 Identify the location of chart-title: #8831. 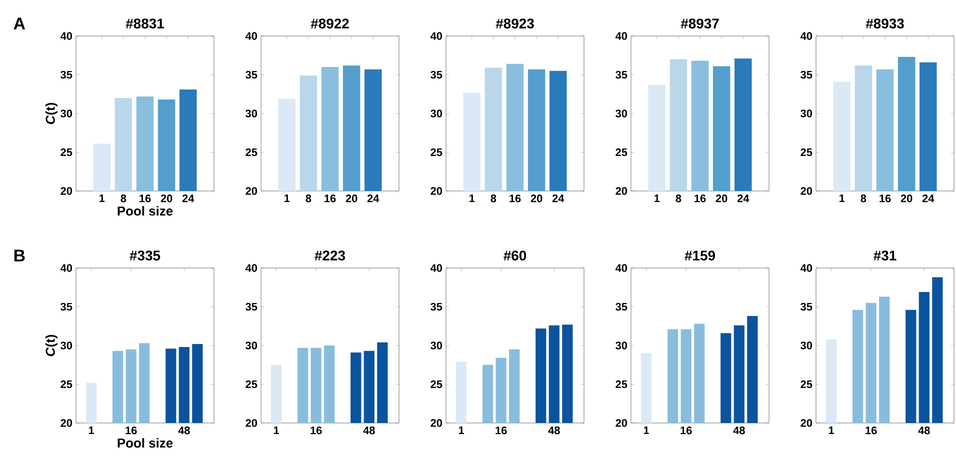
(145, 23).